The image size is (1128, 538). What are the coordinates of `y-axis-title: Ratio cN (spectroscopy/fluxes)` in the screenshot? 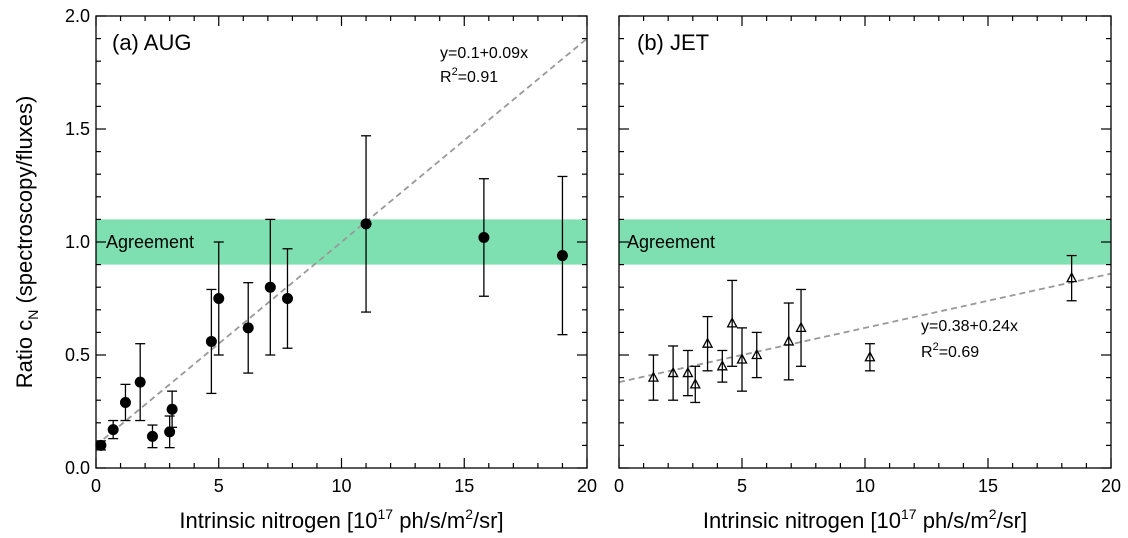 It's located at (26, 242).